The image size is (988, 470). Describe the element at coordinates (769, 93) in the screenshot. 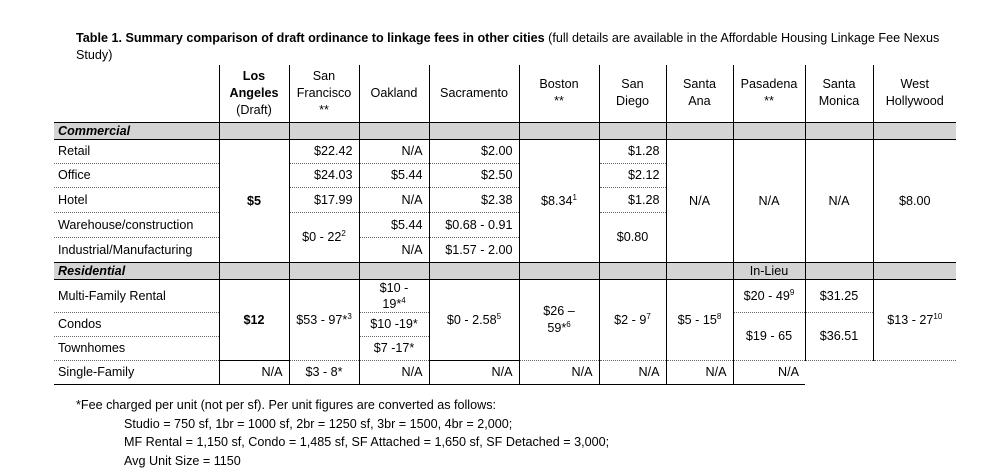

I see `col-pasadena: Pasadena**` at that location.